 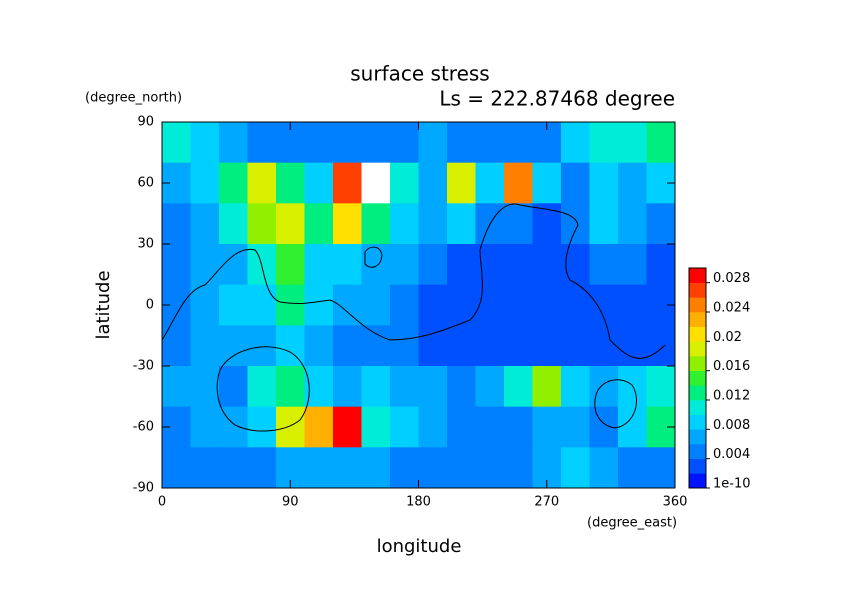 I want to click on y-tick-label: 0, so click(x=150, y=305).